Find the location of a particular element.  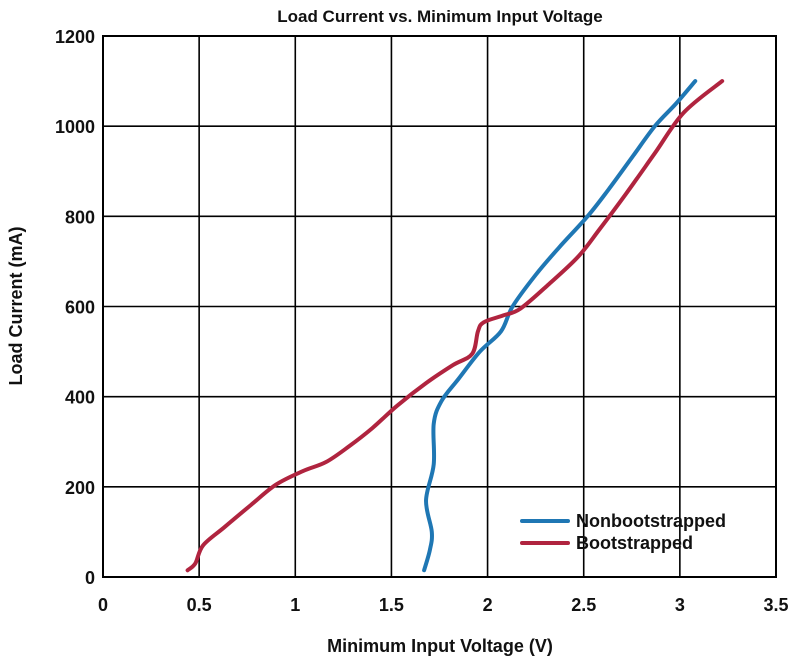

x-tick-label: 1.5 is located at coordinates (391, 605).